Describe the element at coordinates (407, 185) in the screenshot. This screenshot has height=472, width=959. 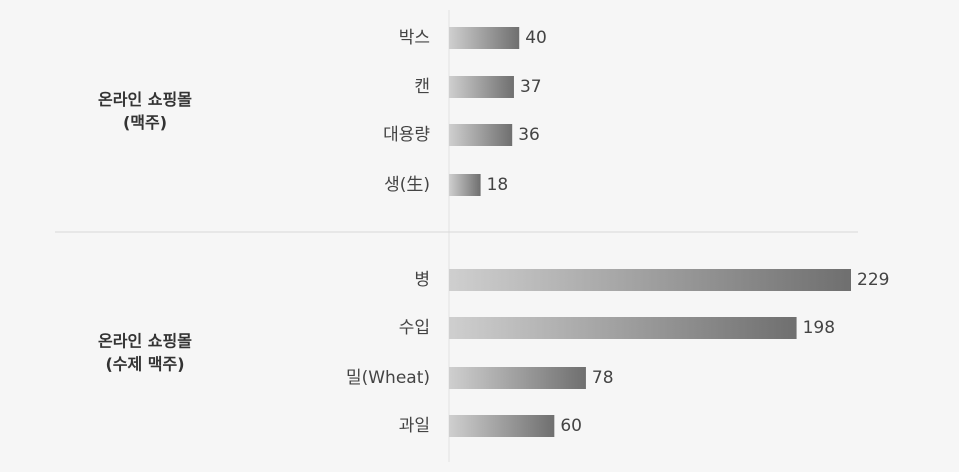
I see `category-label: 생(生)` at that location.